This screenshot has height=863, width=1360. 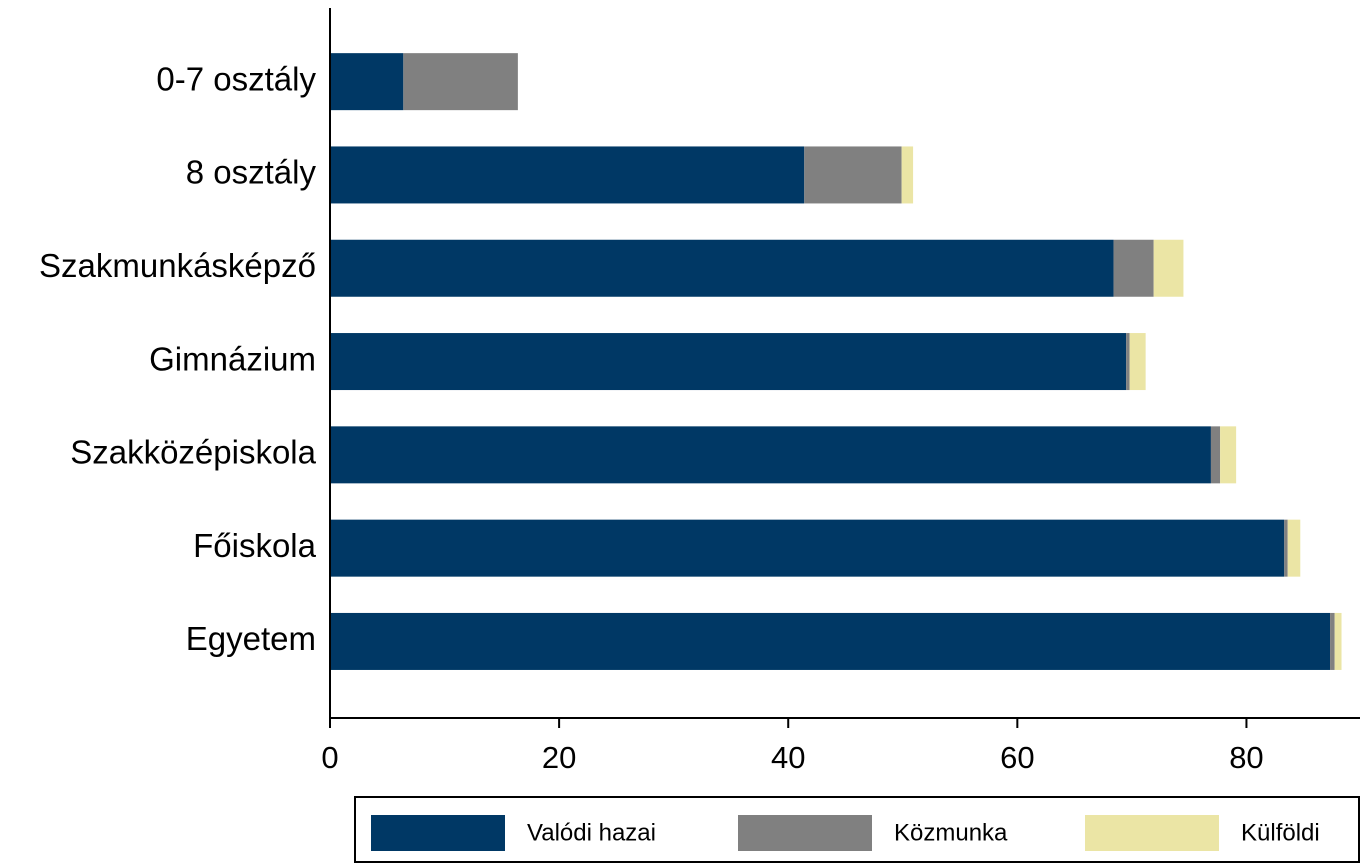 What do you see at coordinates (177, 265) in the screenshot?
I see `y-tick-label: Szakmunkásképző` at bounding box center [177, 265].